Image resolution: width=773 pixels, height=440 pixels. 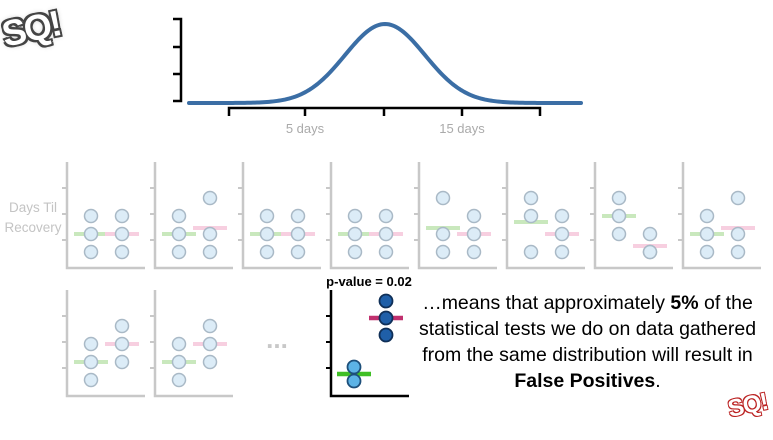 I want to click on x-tick-label-5-days: 5 days, so click(x=305, y=128).